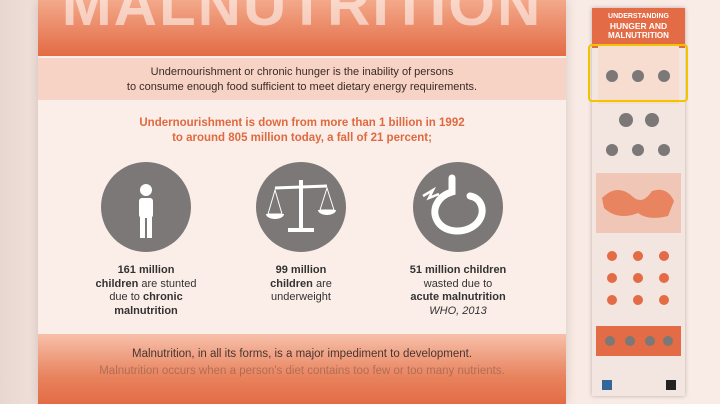  I want to click on stat-line: due to chronic, so click(146, 298).